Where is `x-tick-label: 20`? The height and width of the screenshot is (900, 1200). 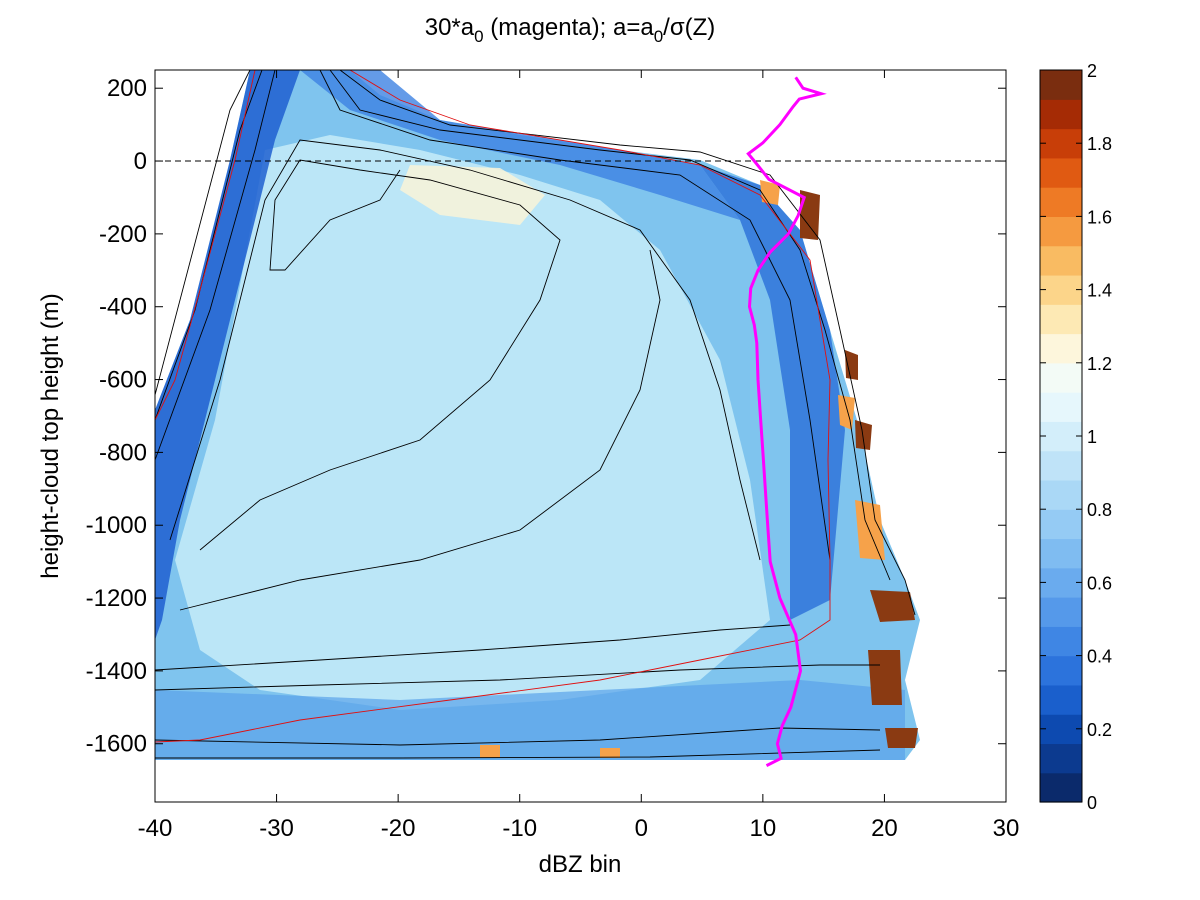 x-tick-label: 20 is located at coordinates (884, 828).